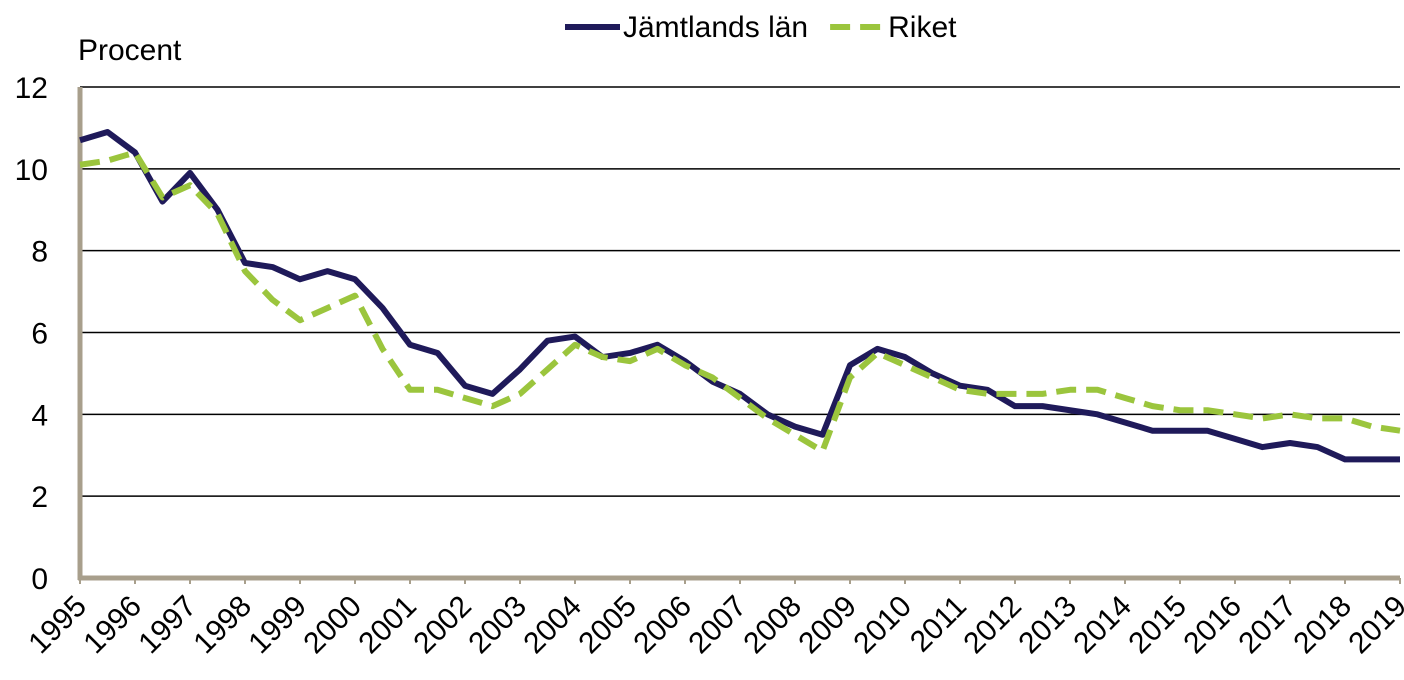 The width and height of the screenshot is (1404, 680). I want to click on x-tick-label: 2006, so click(662, 625).